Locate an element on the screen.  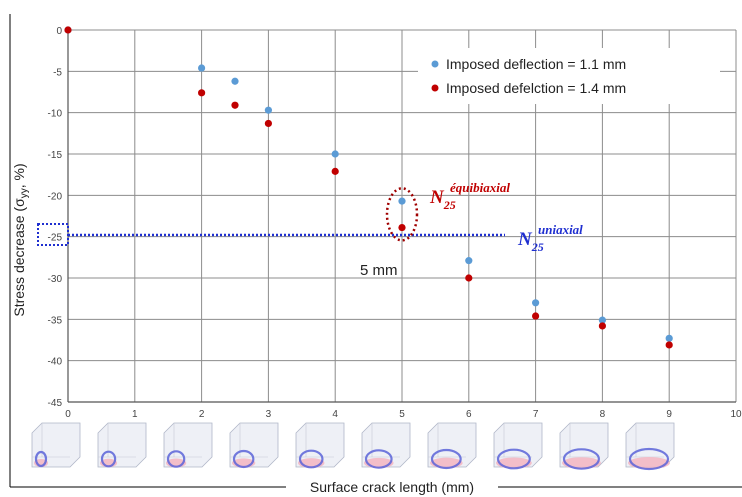
legend-box is located at coordinates (569, 76).